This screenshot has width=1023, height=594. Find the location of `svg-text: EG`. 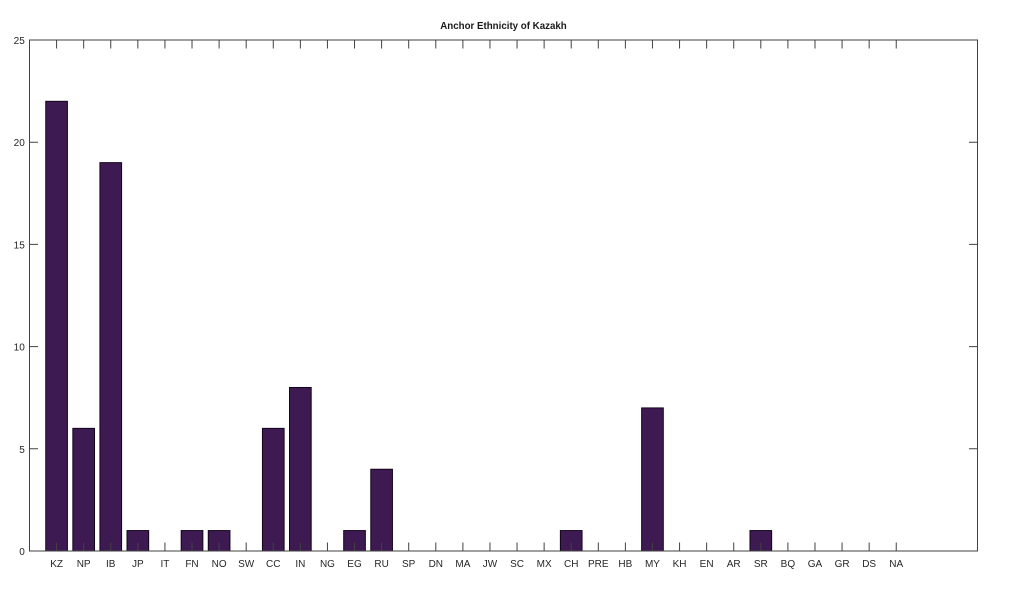

svg-text: EG is located at coordinates (354, 564).